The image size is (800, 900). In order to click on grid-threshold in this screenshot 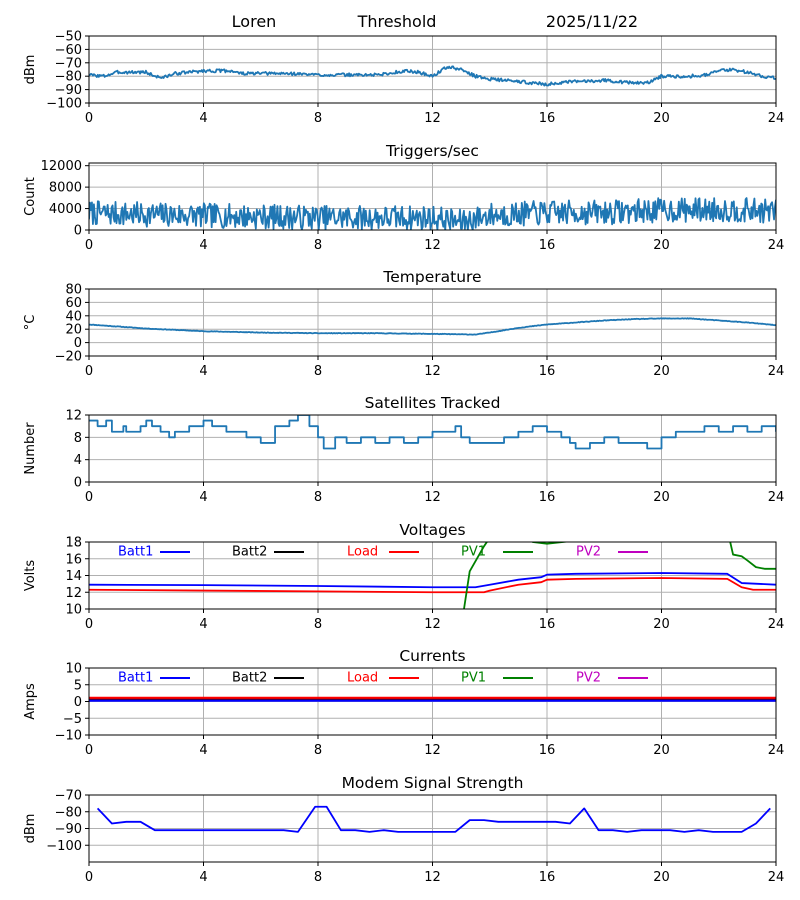, I will do `click(432, 69)`.